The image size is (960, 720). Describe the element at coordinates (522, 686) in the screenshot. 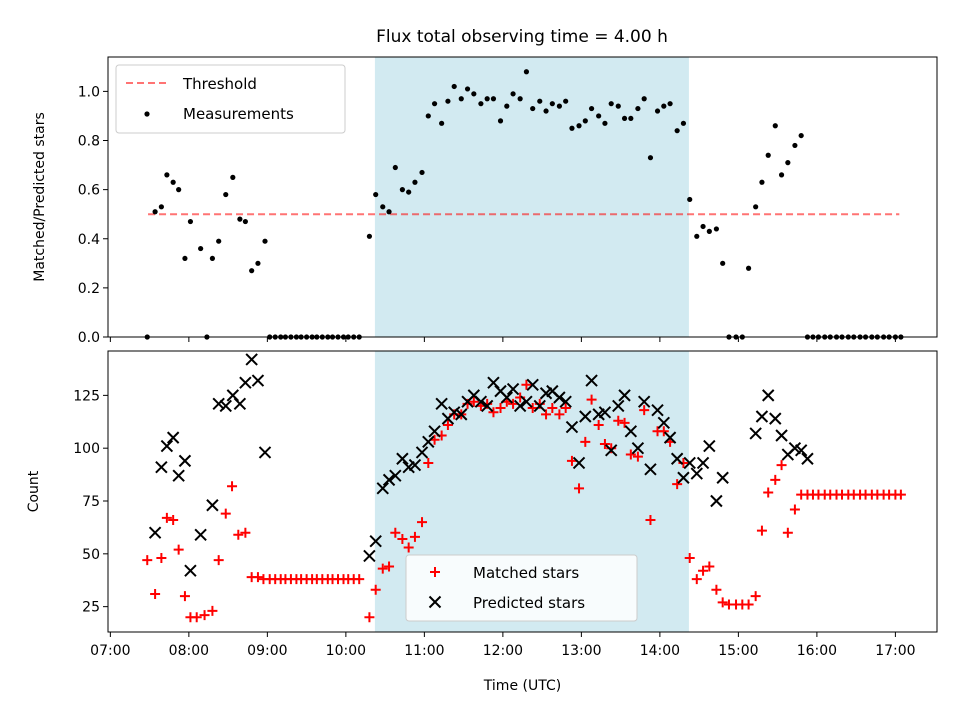

I see `x-axis-label: Time (UTC)` at that location.